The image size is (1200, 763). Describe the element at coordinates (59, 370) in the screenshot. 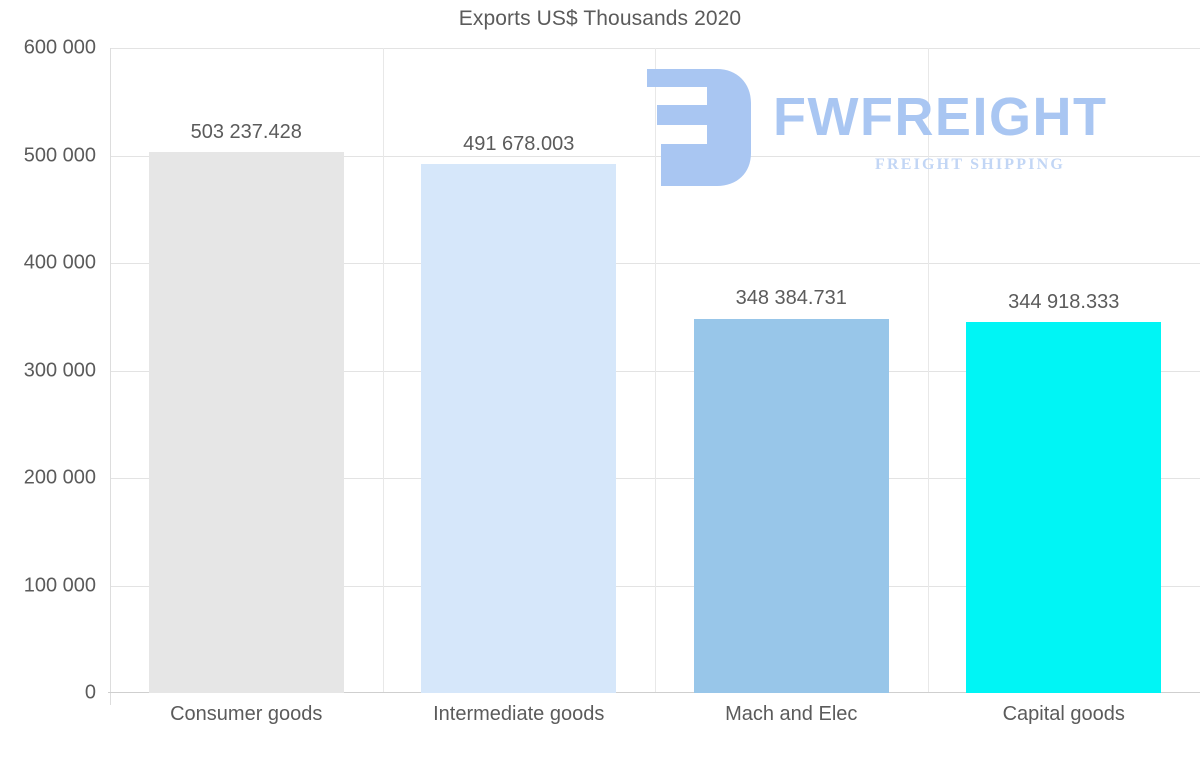

I see `y-axis-tick-label: 300 000` at that location.